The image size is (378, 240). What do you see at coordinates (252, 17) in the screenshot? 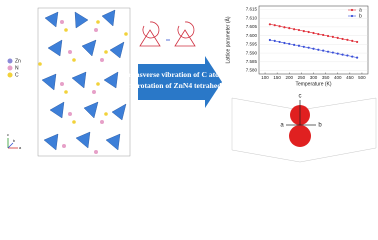
I see `y-tick-label: 7.610` at bounding box center [252, 17].